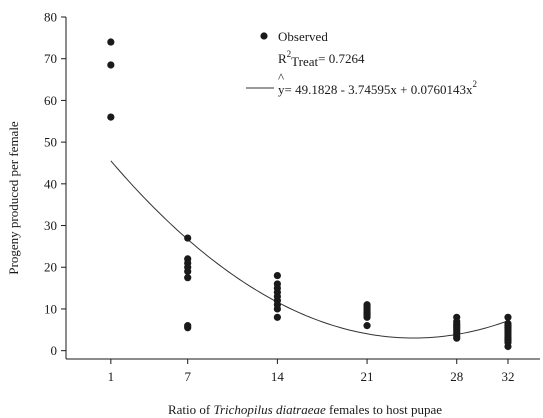 The image size is (543, 418). I want to click on y-tick-label: 30, so click(50, 225).